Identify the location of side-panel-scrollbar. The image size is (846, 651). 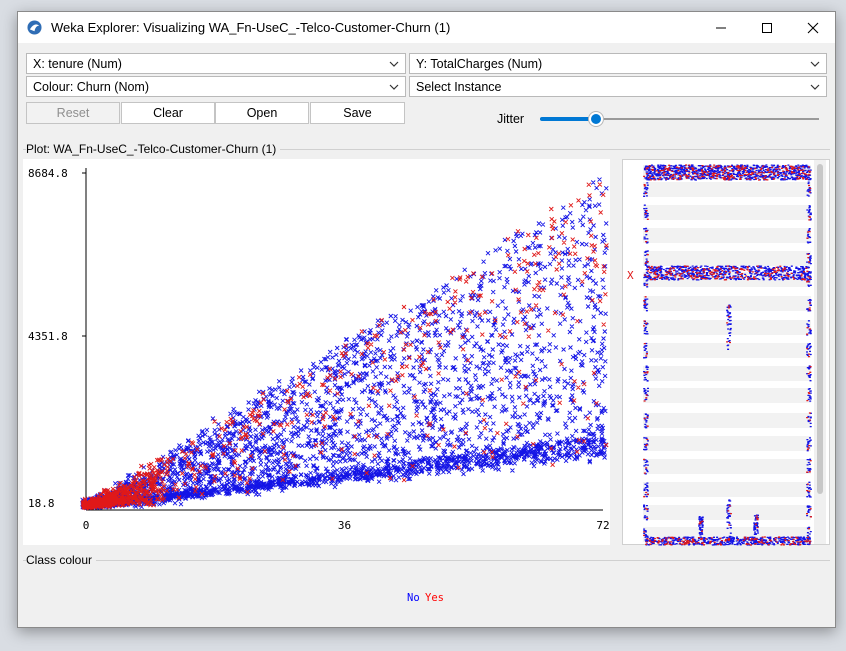
(820, 352).